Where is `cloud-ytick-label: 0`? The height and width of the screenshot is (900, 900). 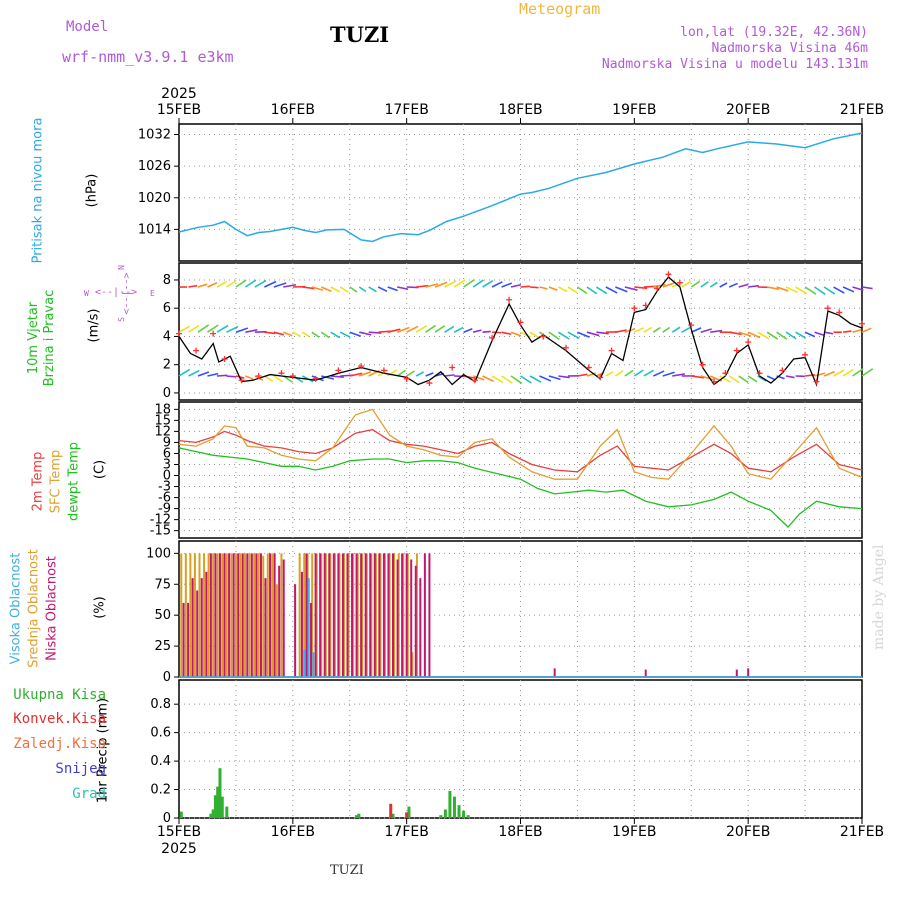
cloud-ytick-label: 0 is located at coordinates (167, 677).